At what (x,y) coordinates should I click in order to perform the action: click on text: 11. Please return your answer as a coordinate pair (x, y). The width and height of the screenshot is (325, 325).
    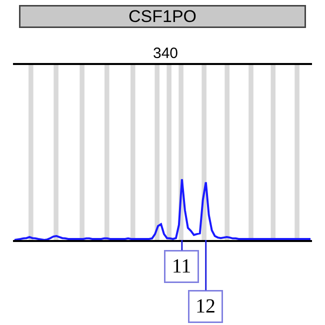
    Looking at the image, I should click on (182, 267).